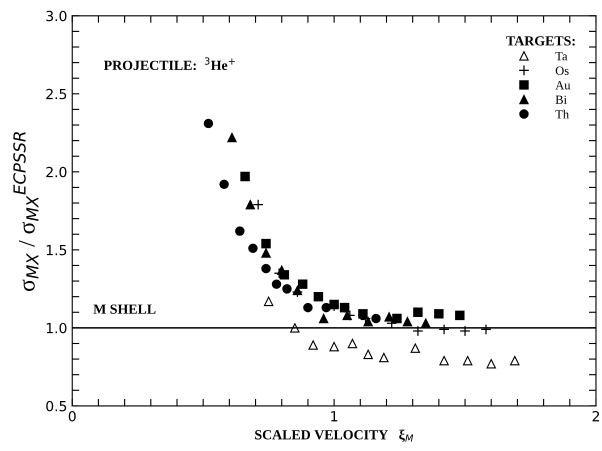 The height and width of the screenshot is (451, 602). Describe the element at coordinates (72, 416) in the screenshot. I see `x-tick-label: 0` at that location.